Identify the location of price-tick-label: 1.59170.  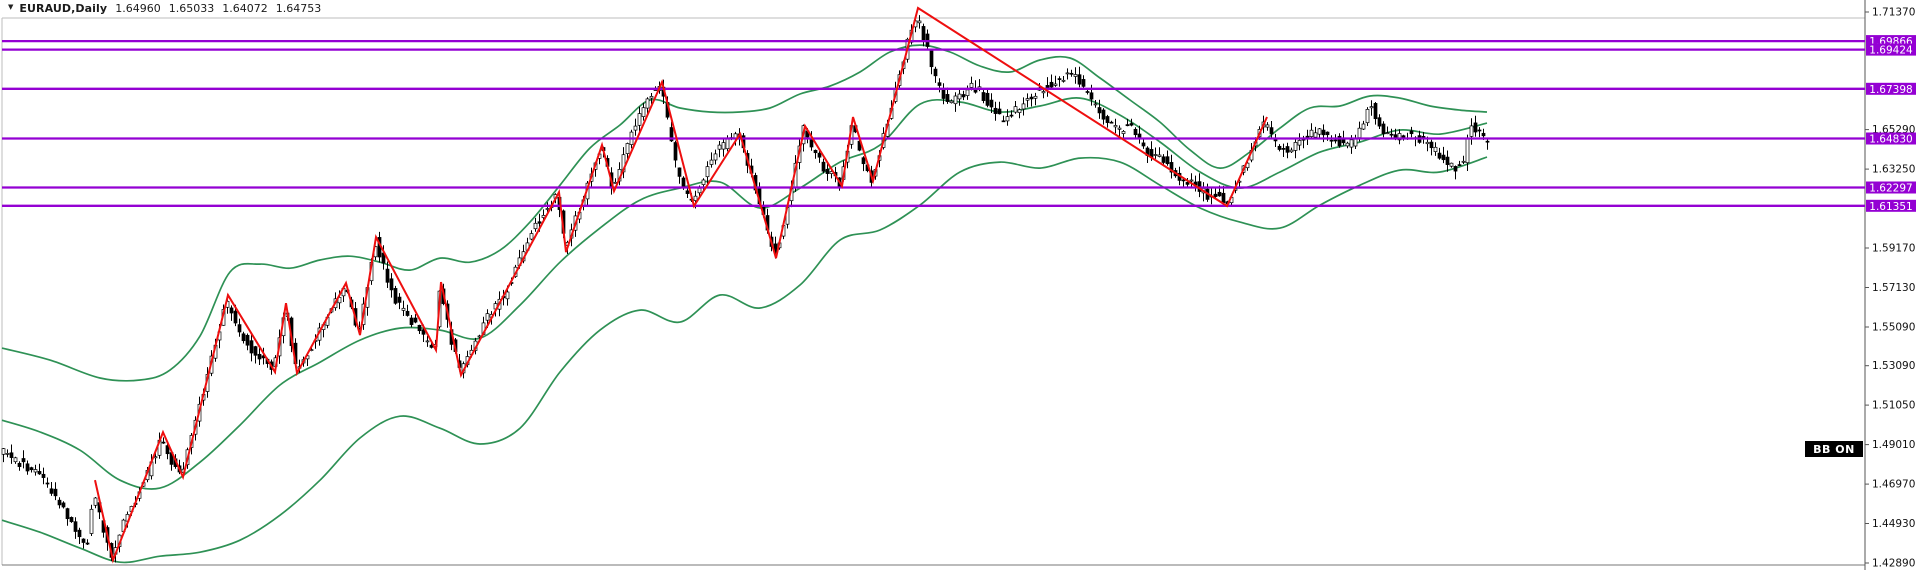
(1893, 249).